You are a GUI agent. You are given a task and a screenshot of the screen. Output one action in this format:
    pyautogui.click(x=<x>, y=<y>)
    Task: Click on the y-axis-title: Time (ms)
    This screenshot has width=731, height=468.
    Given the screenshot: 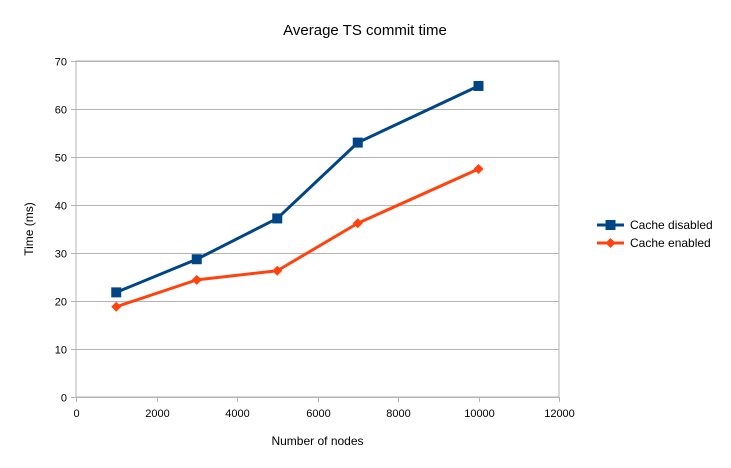 What is the action you would take?
    pyautogui.click(x=29, y=229)
    